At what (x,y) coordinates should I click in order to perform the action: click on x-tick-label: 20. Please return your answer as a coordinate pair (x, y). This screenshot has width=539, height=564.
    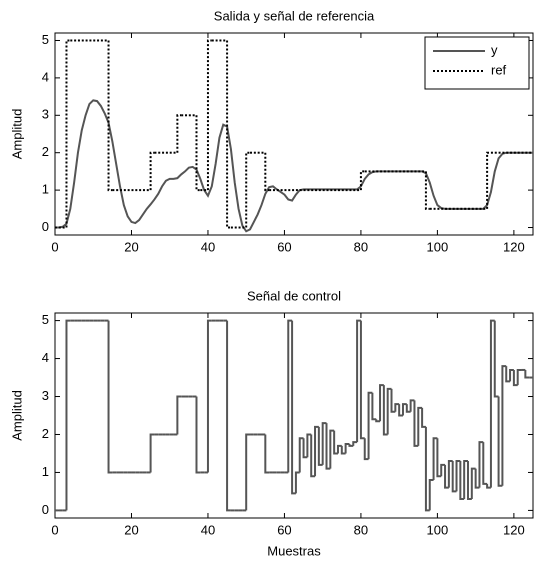
    Looking at the image, I should click on (131, 529).